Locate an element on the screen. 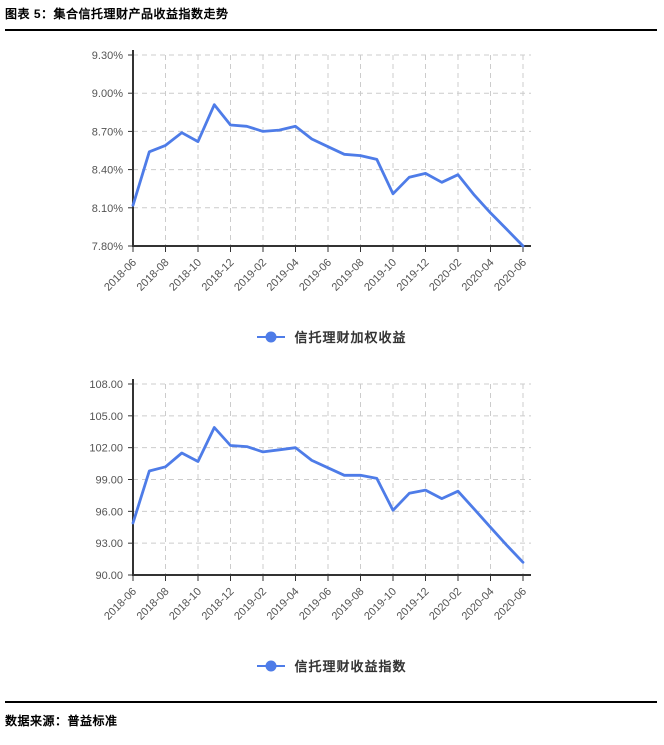 The image size is (664, 745). svg-text: 8.40% is located at coordinates (107, 171).